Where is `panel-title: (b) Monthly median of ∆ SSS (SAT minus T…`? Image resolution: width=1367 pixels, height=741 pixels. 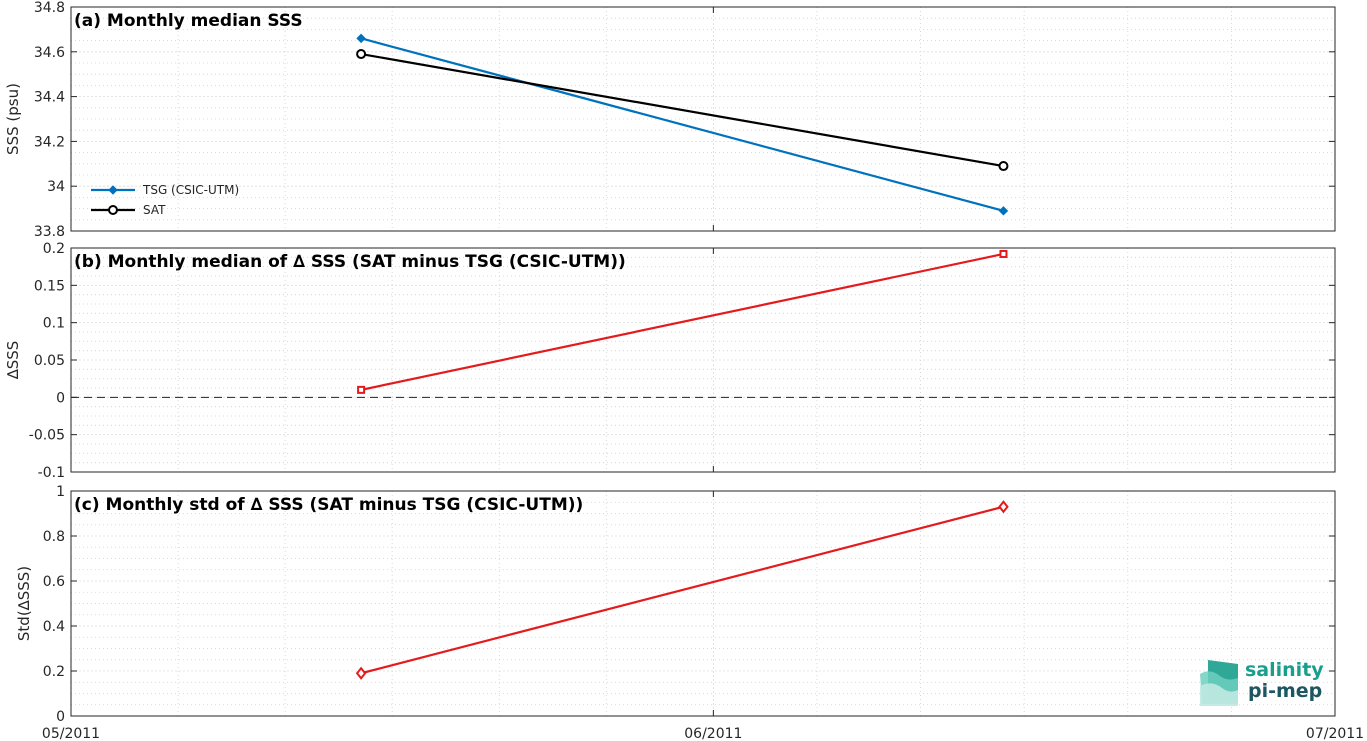
panel-title: (b) Monthly median of ∆ SSS (SAT minus T… is located at coordinates (350, 262).